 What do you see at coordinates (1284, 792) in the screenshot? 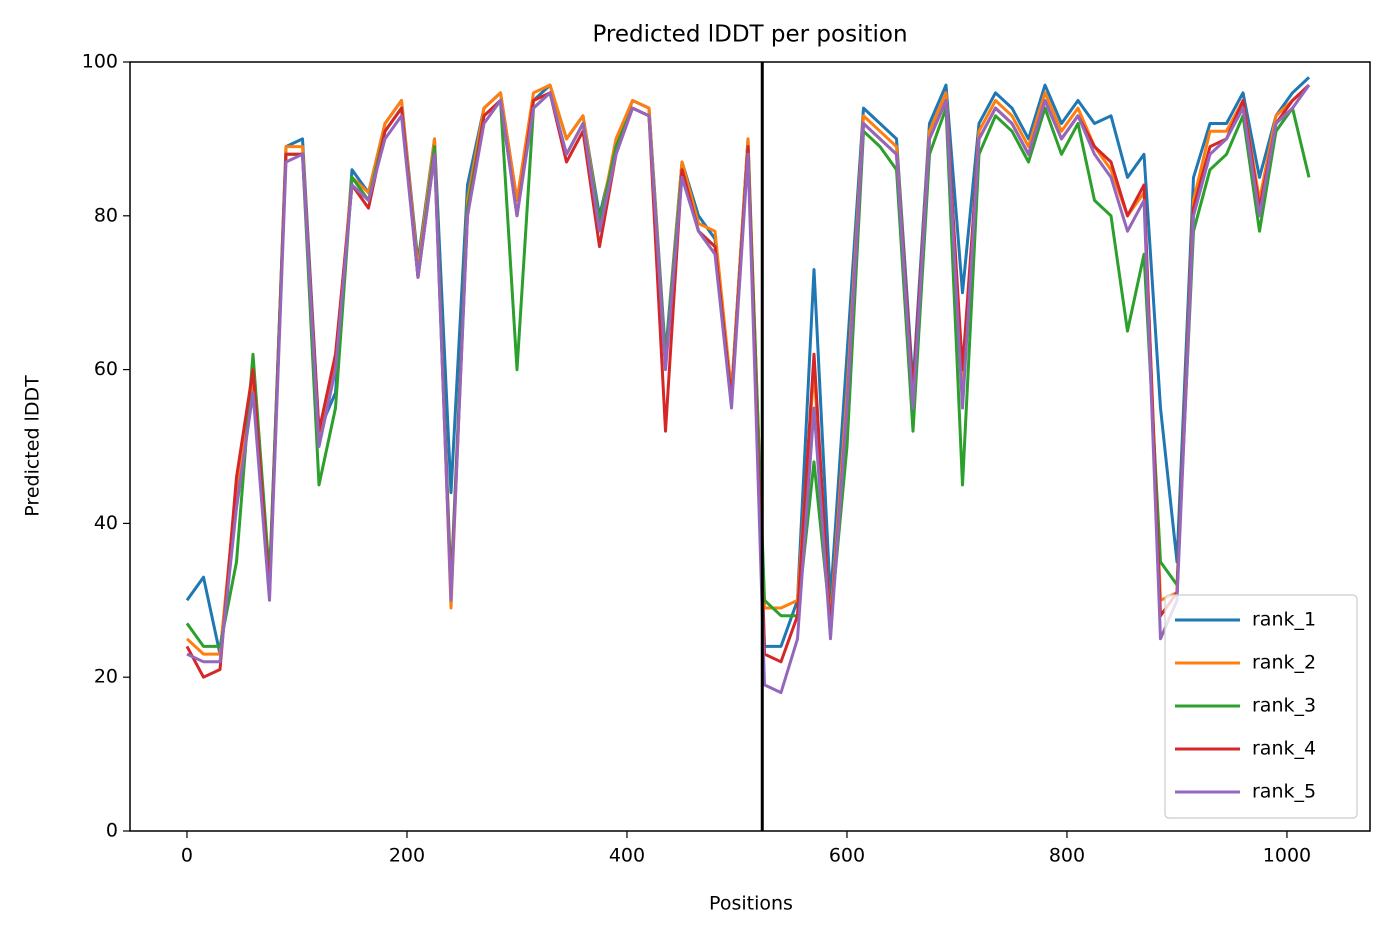
I see `legend-label: rank_5` at bounding box center [1284, 792].